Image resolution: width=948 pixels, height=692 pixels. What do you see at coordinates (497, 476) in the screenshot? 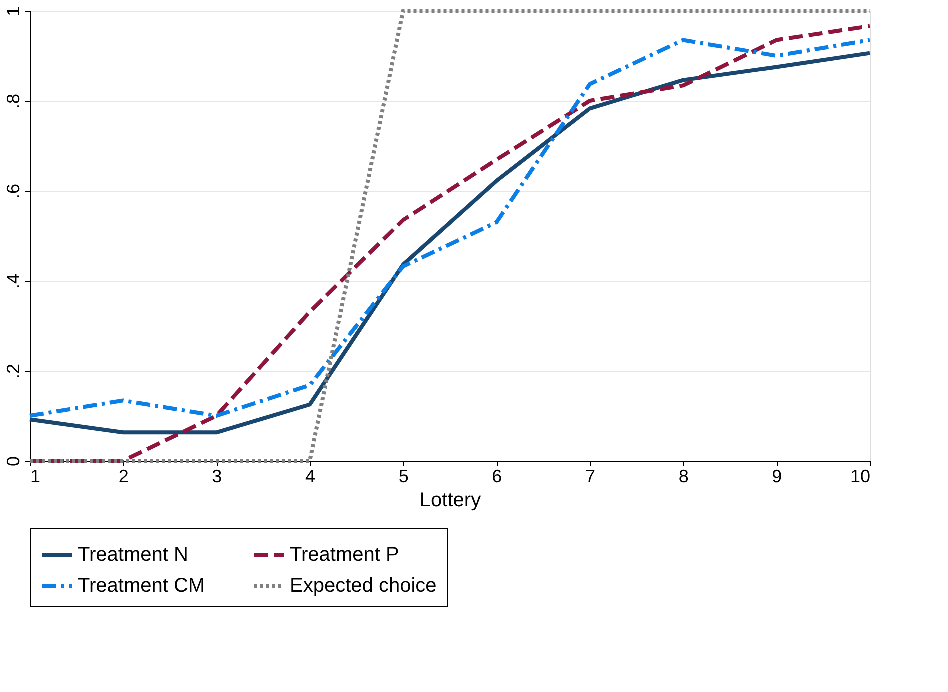
I see `x-tick-label: 6` at bounding box center [497, 476].